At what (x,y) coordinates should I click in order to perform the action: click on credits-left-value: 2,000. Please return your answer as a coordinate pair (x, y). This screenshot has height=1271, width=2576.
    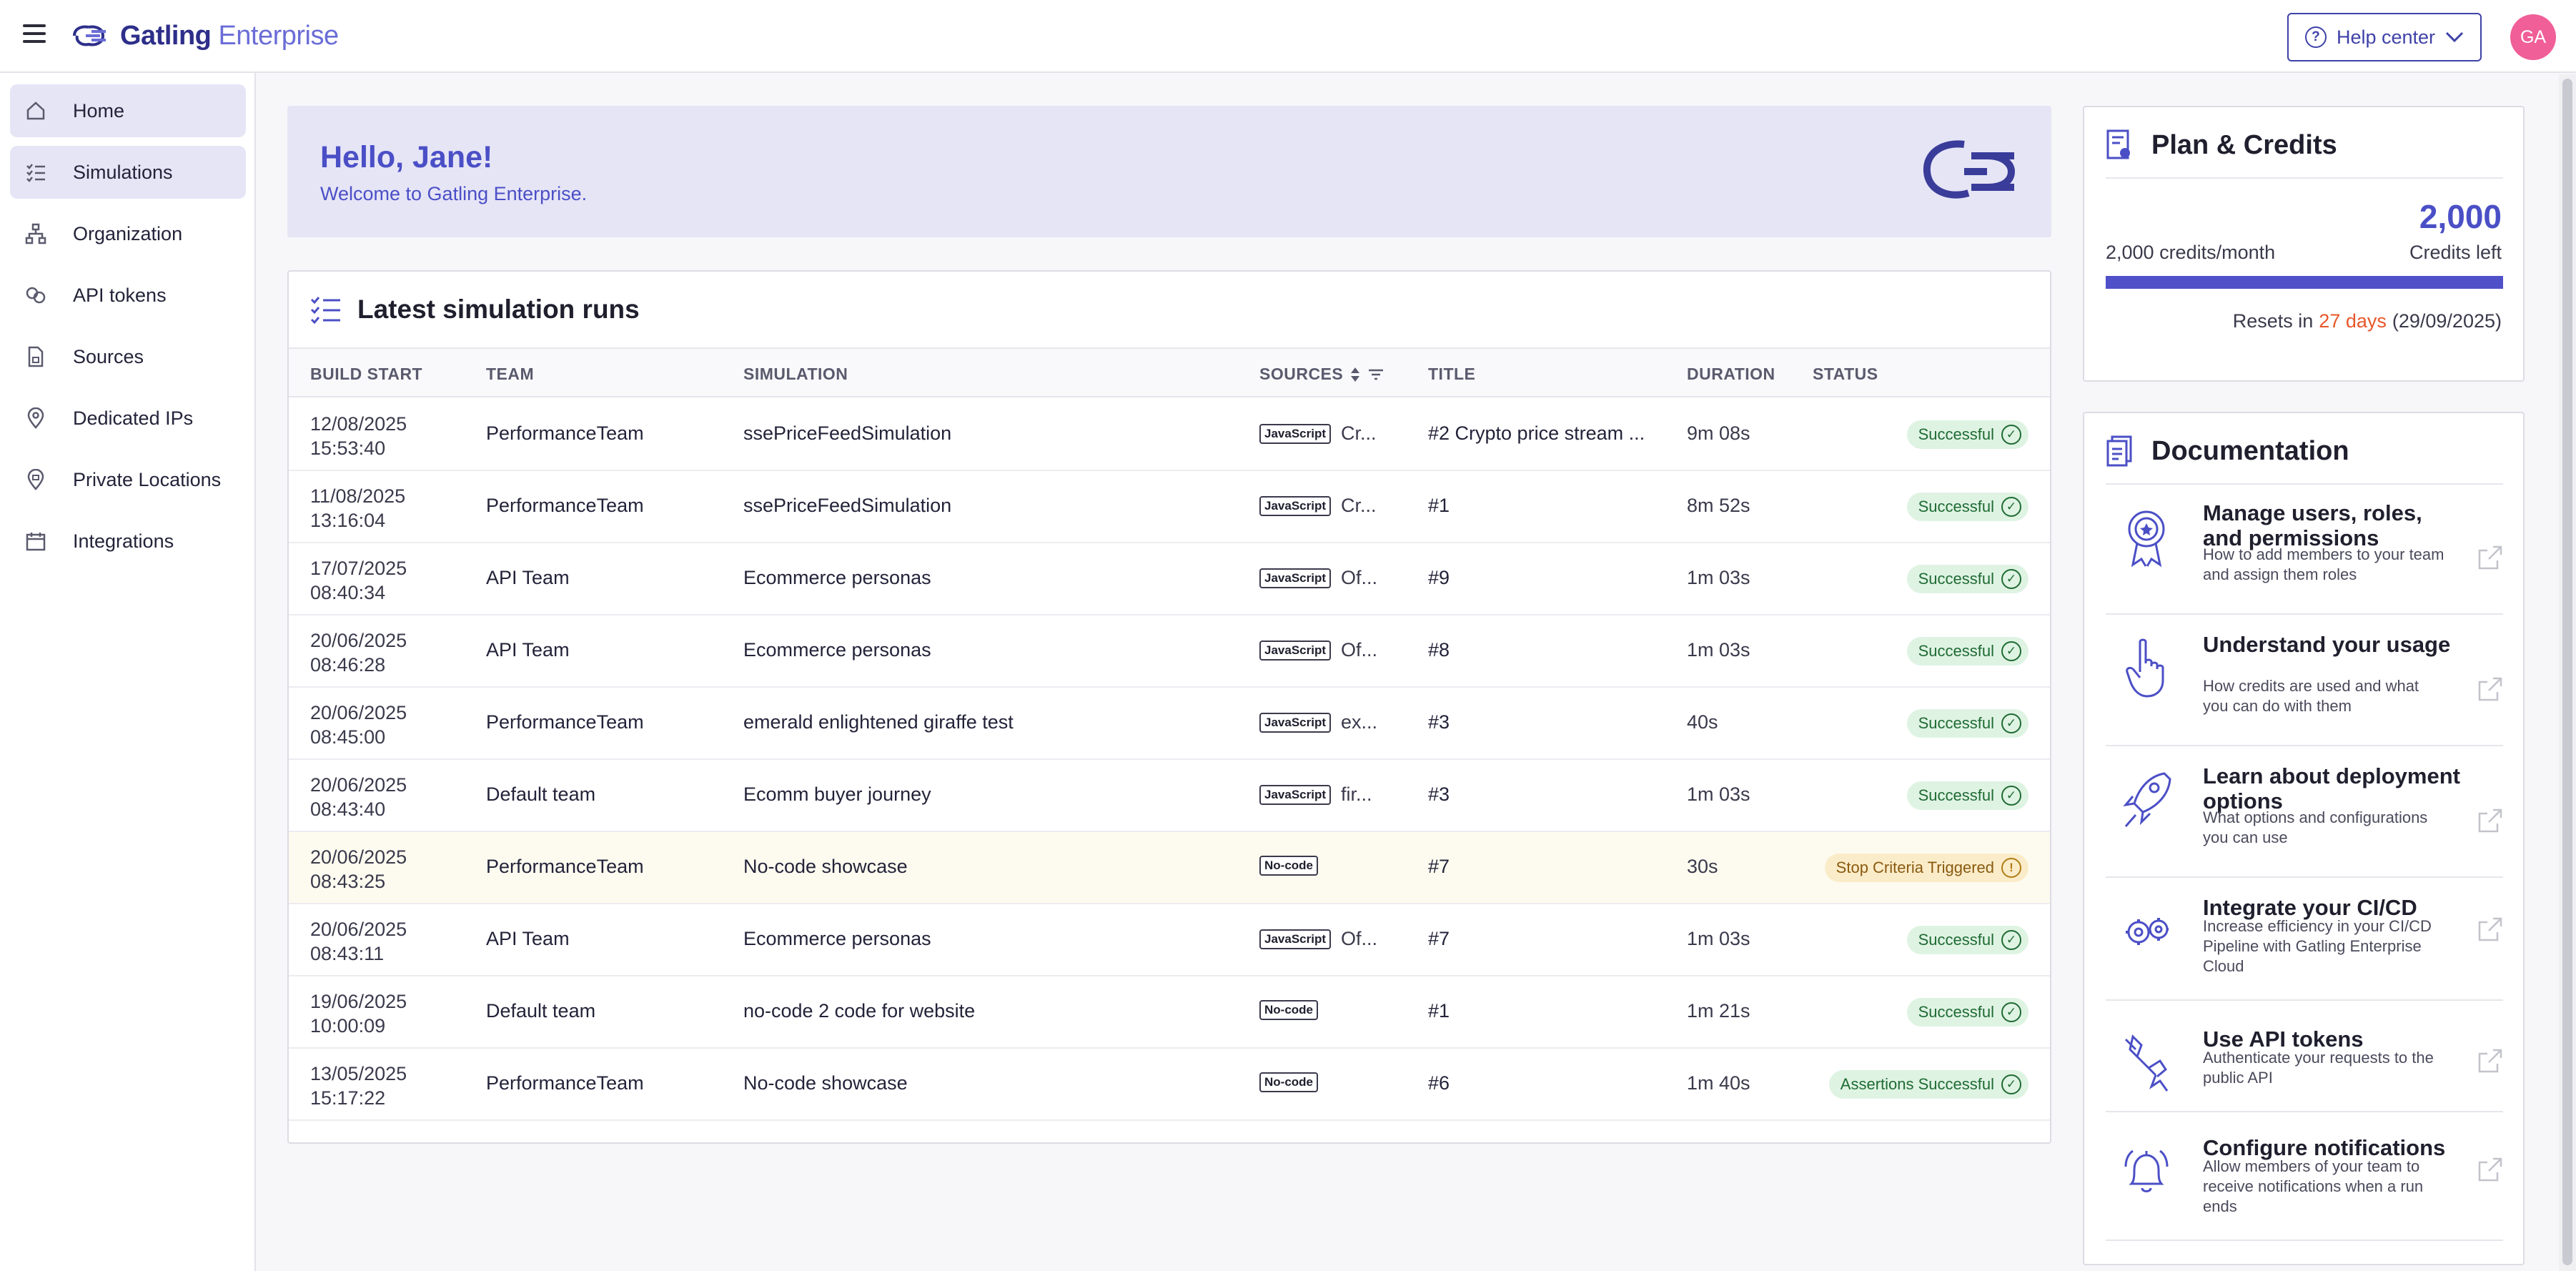
    Looking at the image, I should click on (2461, 216).